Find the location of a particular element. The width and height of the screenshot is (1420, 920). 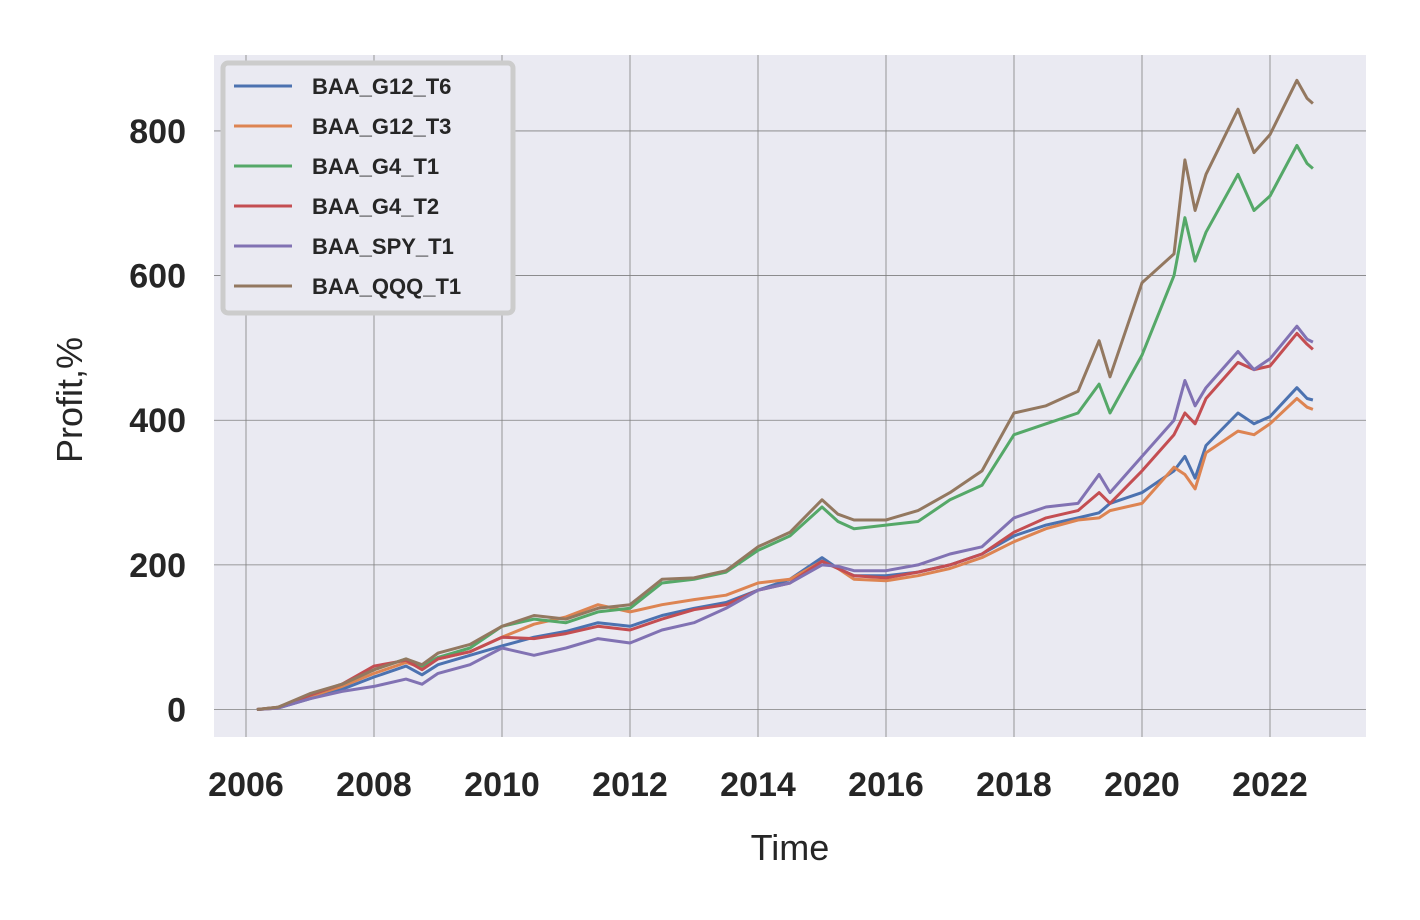

x-tick-label: 2014 is located at coordinates (758, 785).